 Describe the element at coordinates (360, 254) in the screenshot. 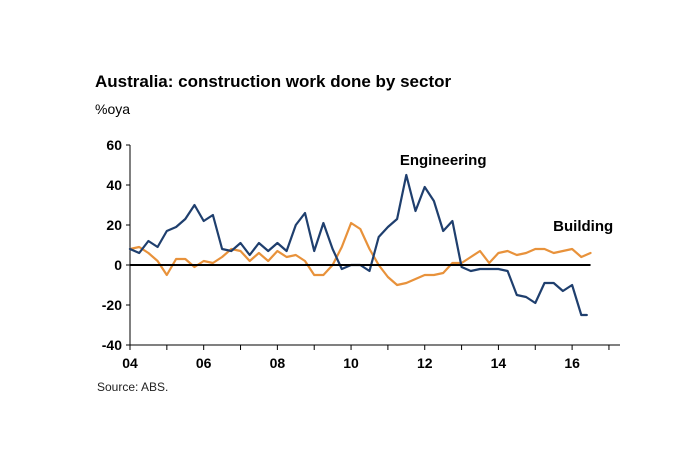

I see `series-line-building` at that location.